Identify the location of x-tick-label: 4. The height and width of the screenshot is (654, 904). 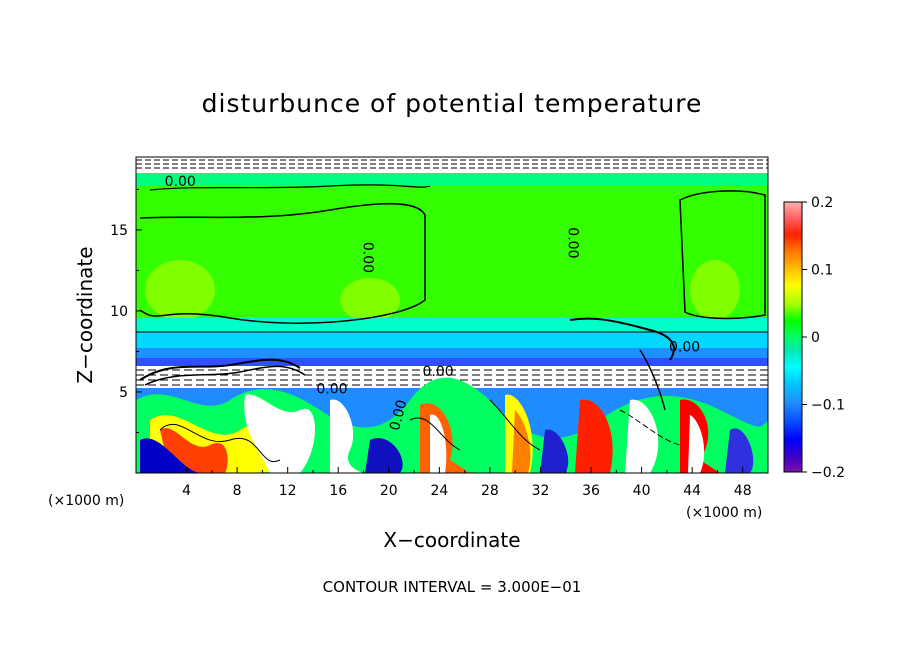
(186, 491).